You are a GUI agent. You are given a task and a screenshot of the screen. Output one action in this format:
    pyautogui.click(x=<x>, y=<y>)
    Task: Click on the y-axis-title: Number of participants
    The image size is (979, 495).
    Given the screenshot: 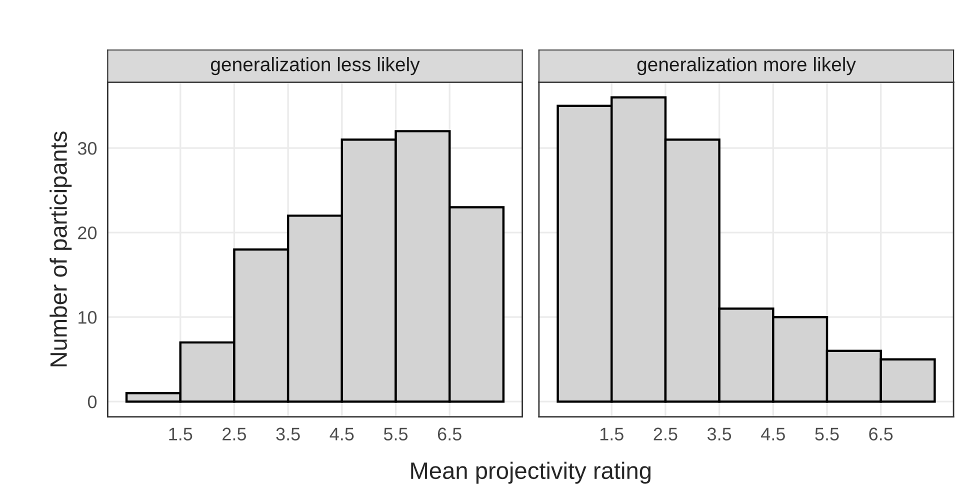 What is the action you would take?
    pyautogui.click(x=61, y=249)
    